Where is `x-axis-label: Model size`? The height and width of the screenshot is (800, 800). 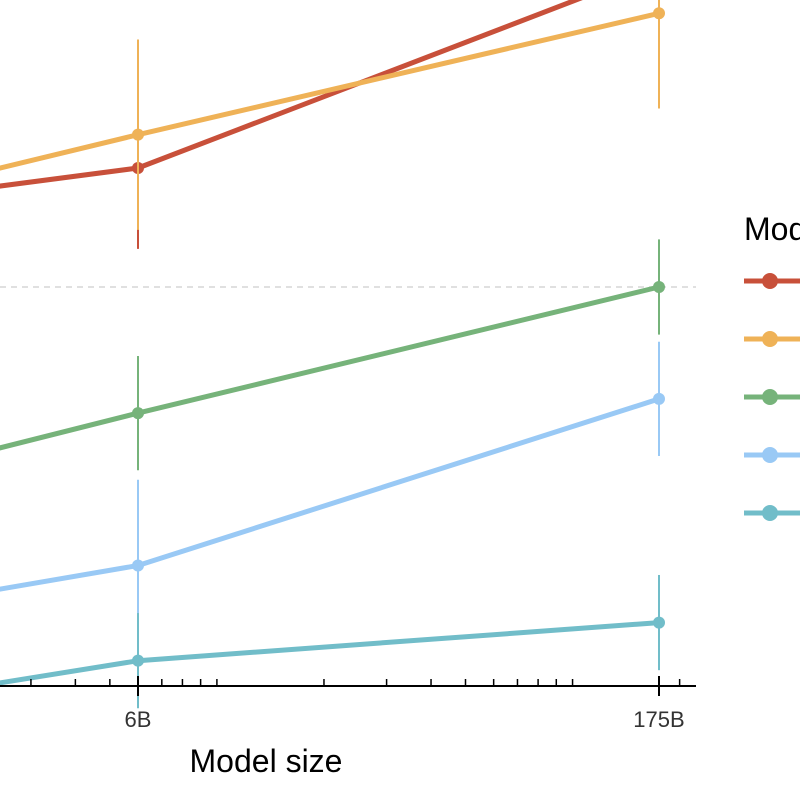 x-axis-label: Model size is located at coordinates (266, 761).